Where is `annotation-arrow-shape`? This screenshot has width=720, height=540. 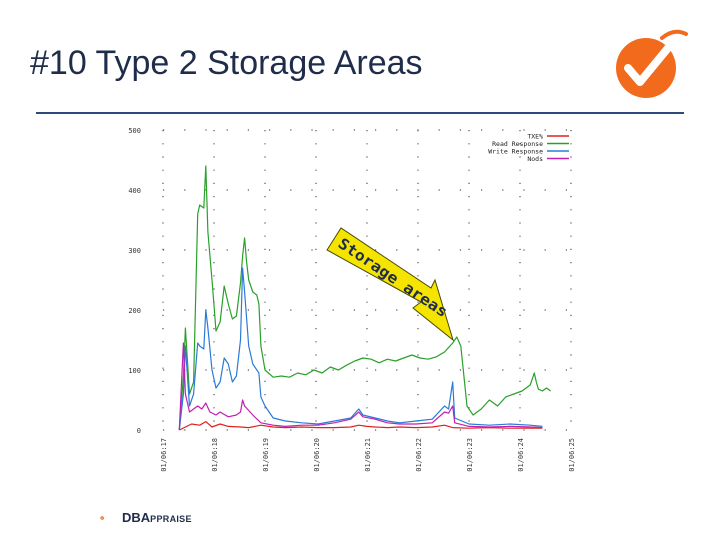 annotation-arrow-shape is located at coordinates (390, 284).